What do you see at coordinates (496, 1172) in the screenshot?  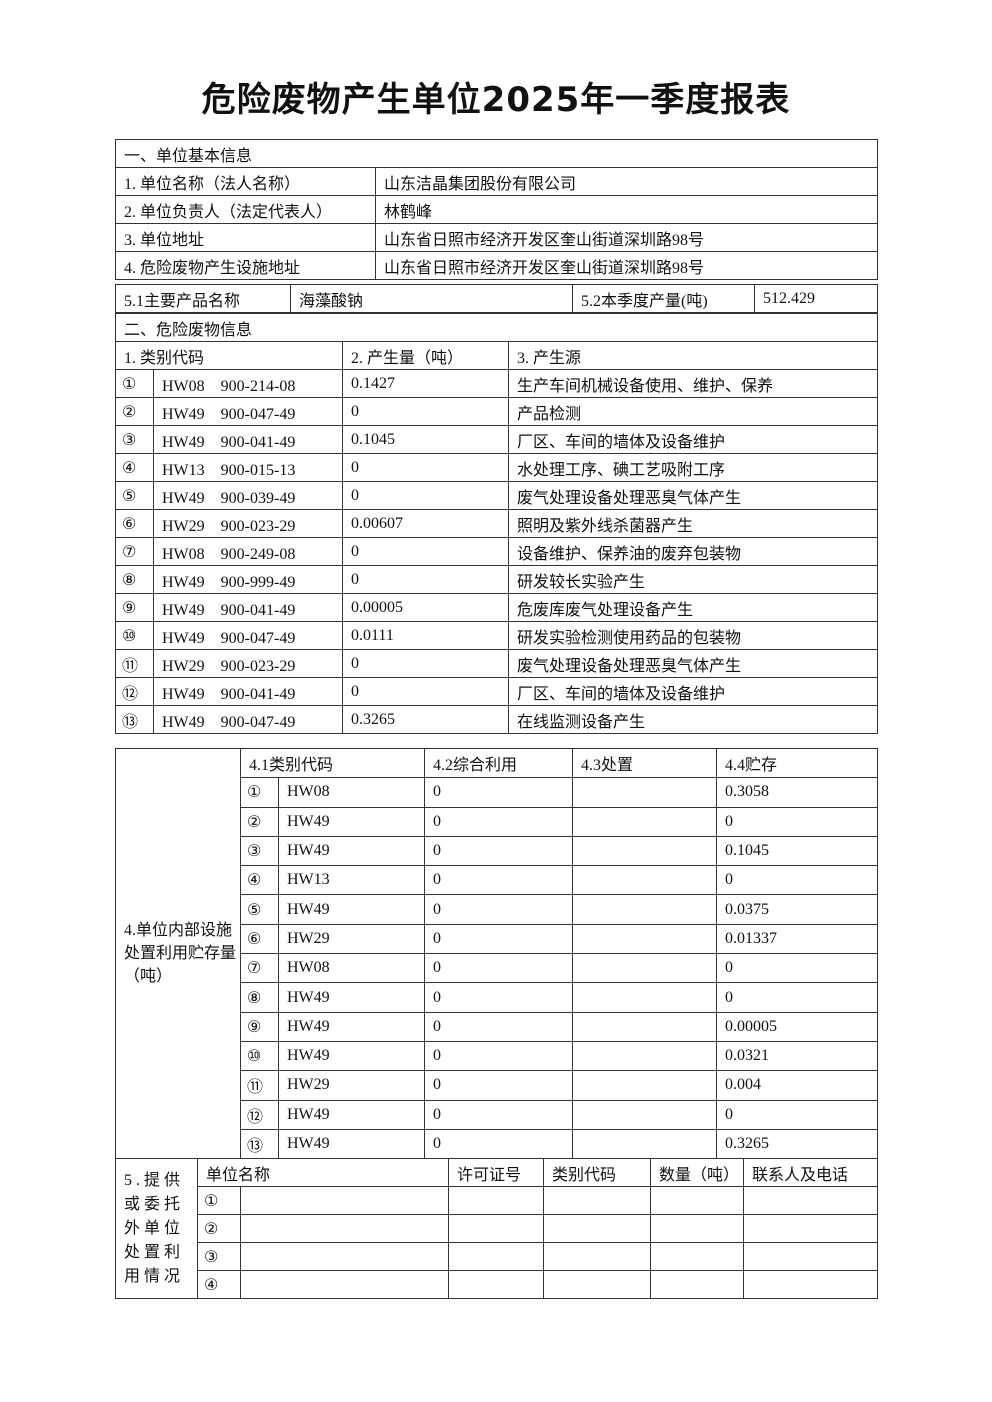 I see `column-header: 许可证号` at bounding box center [496, 1172].